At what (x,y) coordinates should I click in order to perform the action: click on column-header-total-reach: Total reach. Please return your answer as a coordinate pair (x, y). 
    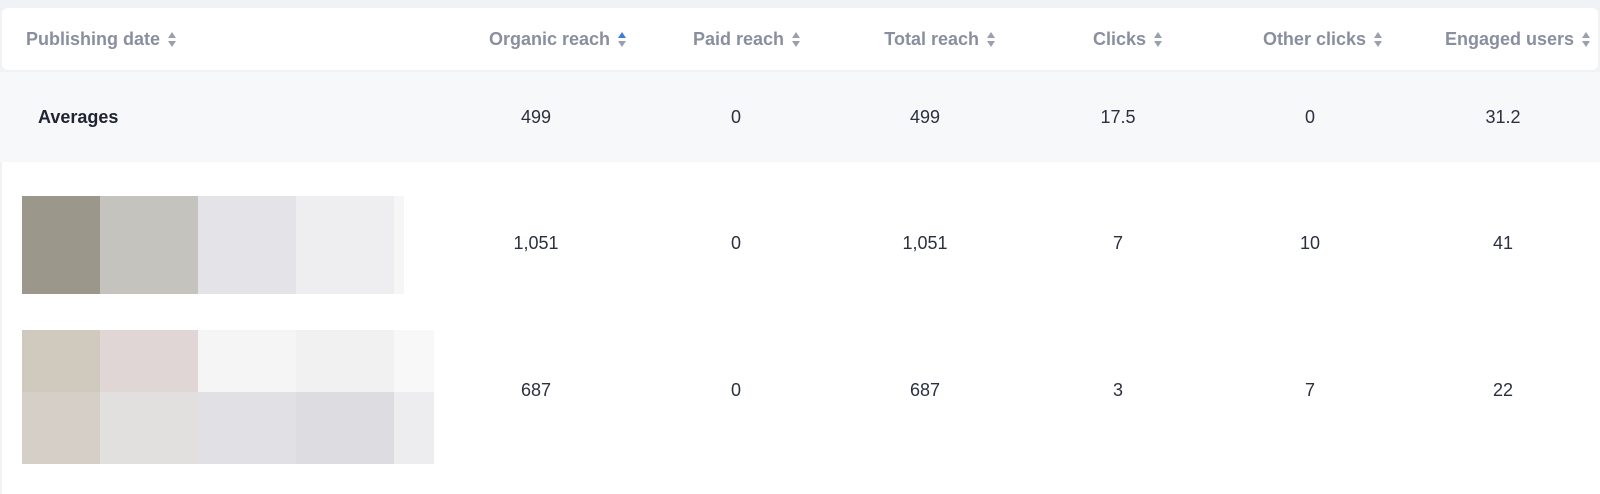
    Looking at the image, I should click on (913, 39).